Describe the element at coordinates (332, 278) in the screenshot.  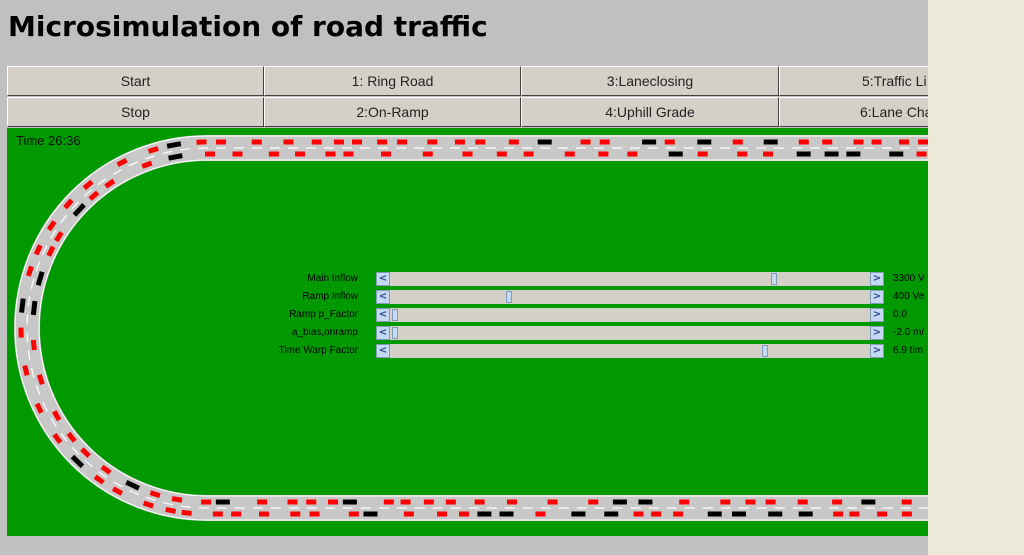
I see `main-inflow-label: Main Inflow` at that location.